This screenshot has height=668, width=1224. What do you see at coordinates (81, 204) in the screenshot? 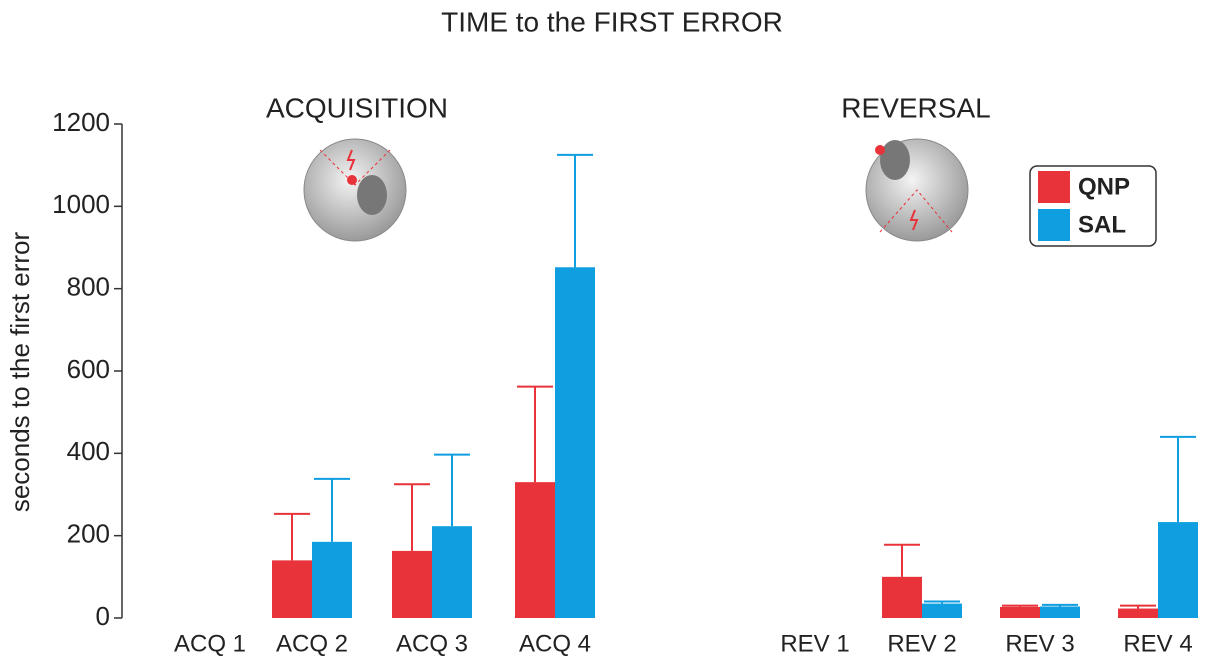
I see `y-tick-label: 1000` at bounding box center [81, 204].